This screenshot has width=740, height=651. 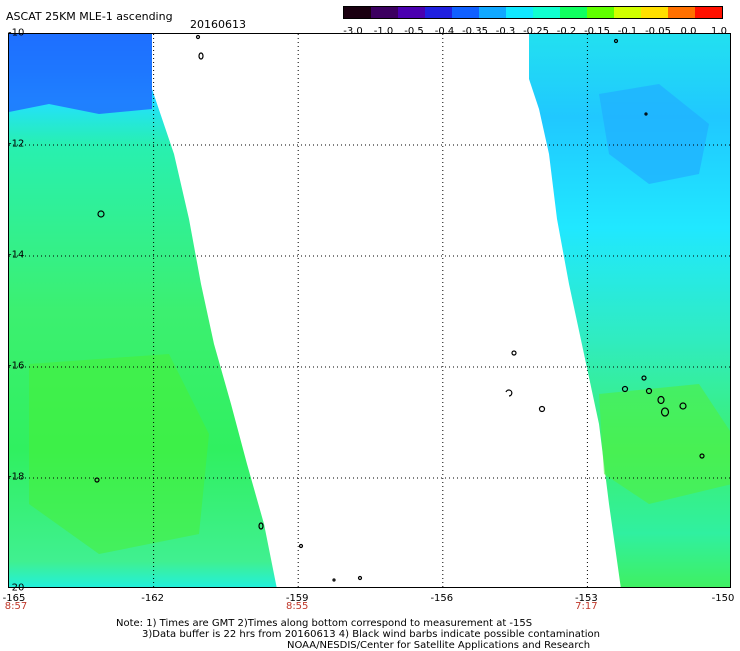 What do you see at coordinates (218, 24) in the screenshot?
I see `map-date: 20160613` at bounding box center [218, 24].